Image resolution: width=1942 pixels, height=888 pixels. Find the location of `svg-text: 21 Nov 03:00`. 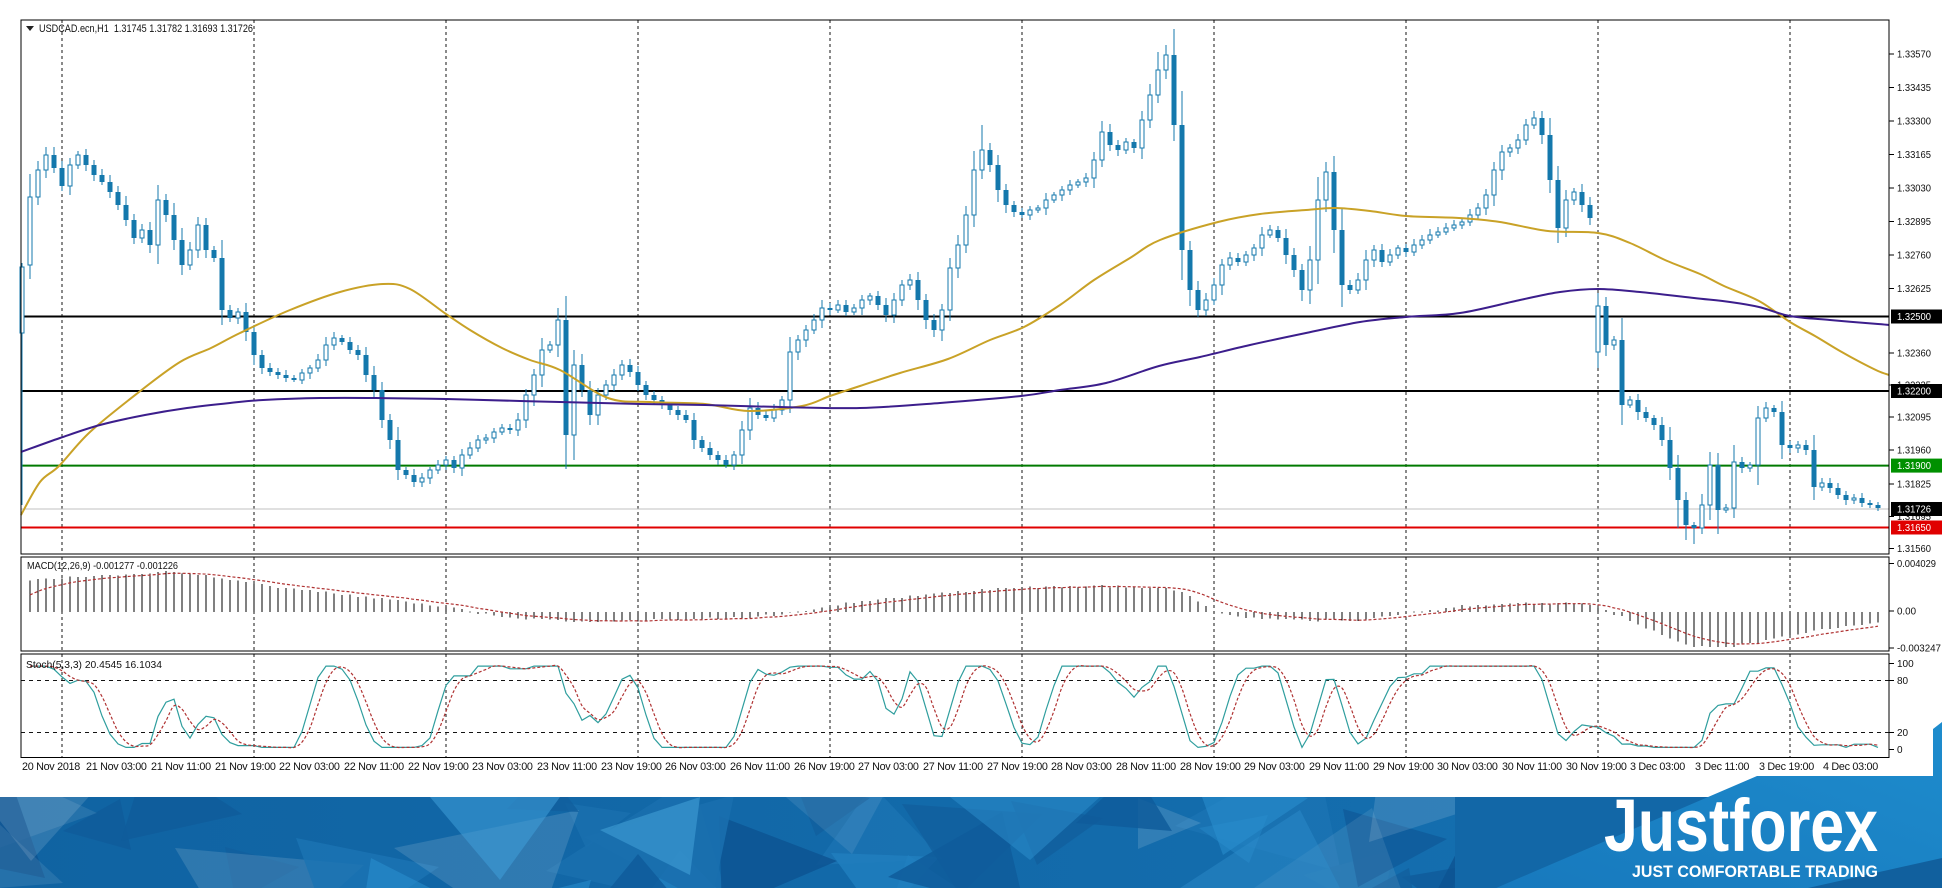

svg-text: 21 Nov 03:00 is located at coordinates (116, 767).